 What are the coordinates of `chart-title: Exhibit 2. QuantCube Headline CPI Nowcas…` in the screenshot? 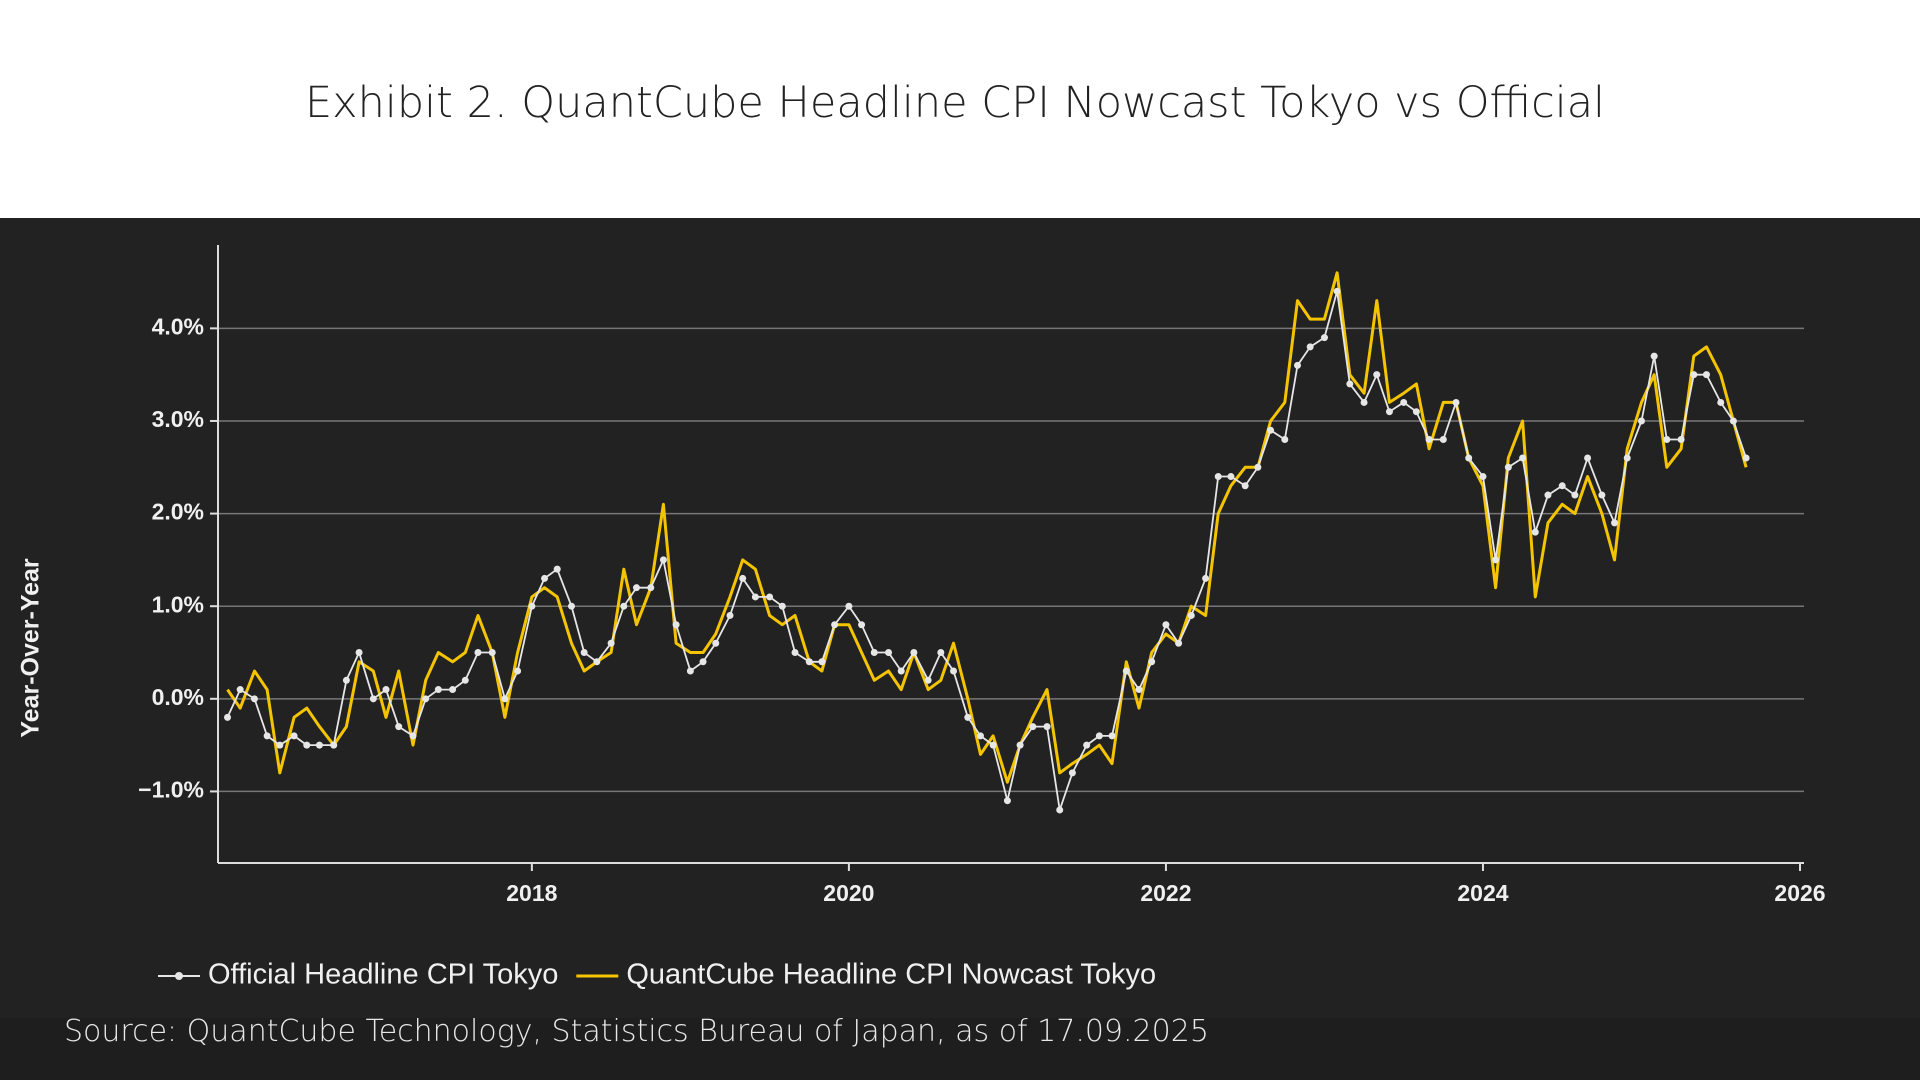 It's located at (955, 103).